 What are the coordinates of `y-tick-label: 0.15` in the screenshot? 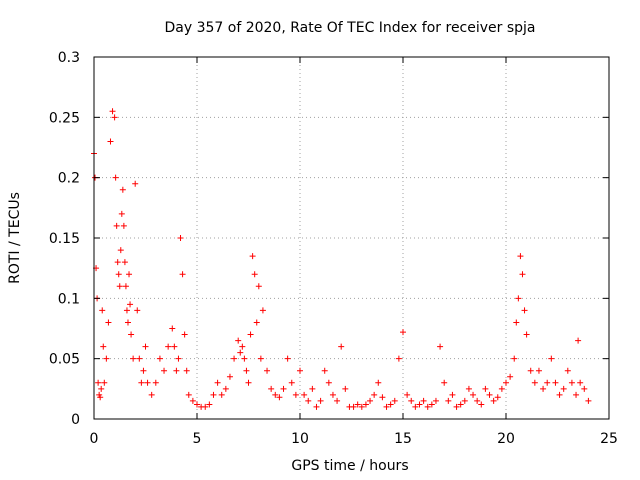 It's located at (64, 239).